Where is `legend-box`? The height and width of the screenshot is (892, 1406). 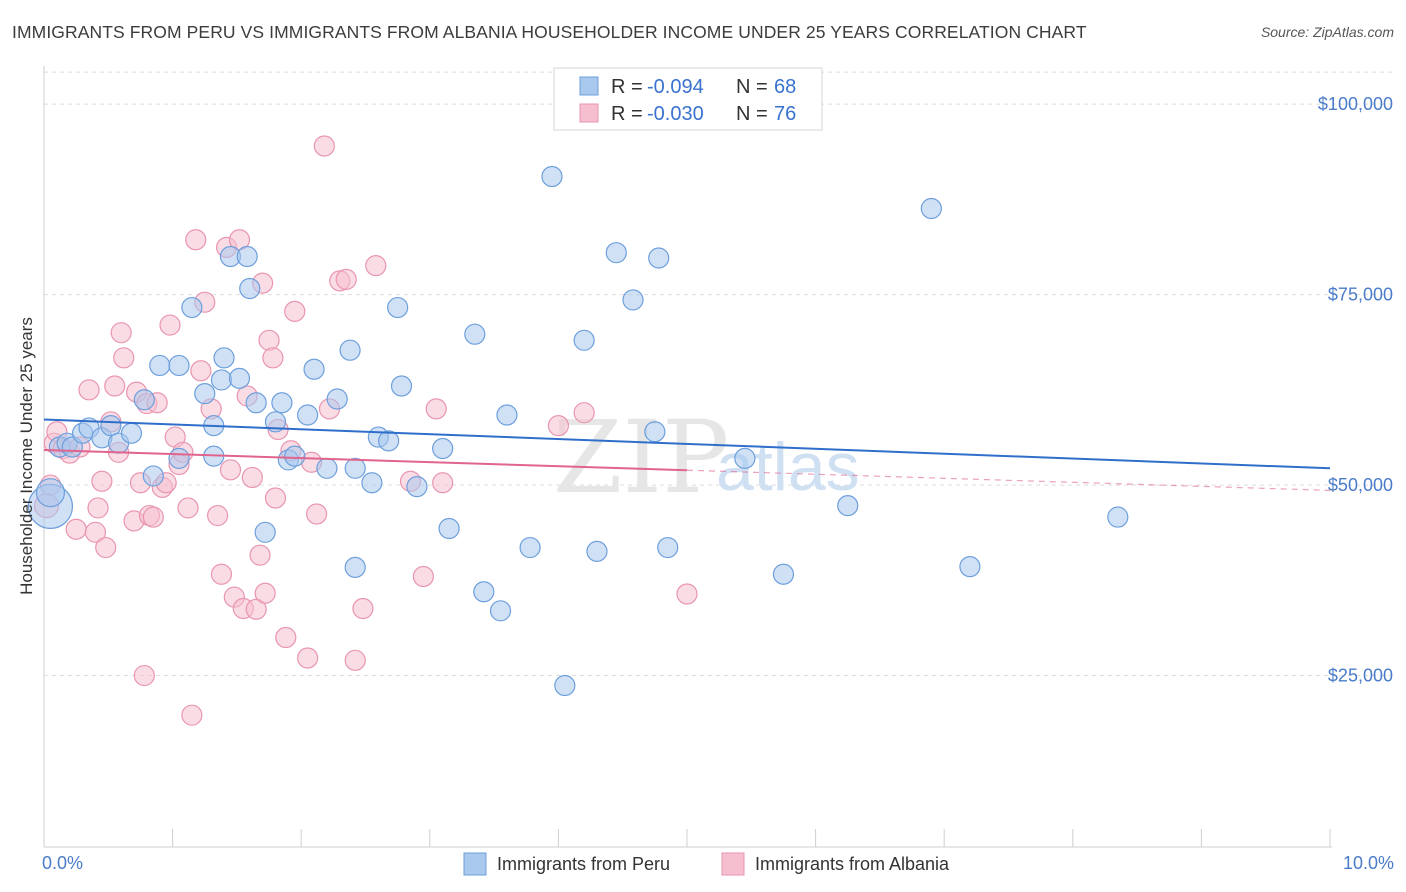
legend-box is located at coordinates (688, 99).